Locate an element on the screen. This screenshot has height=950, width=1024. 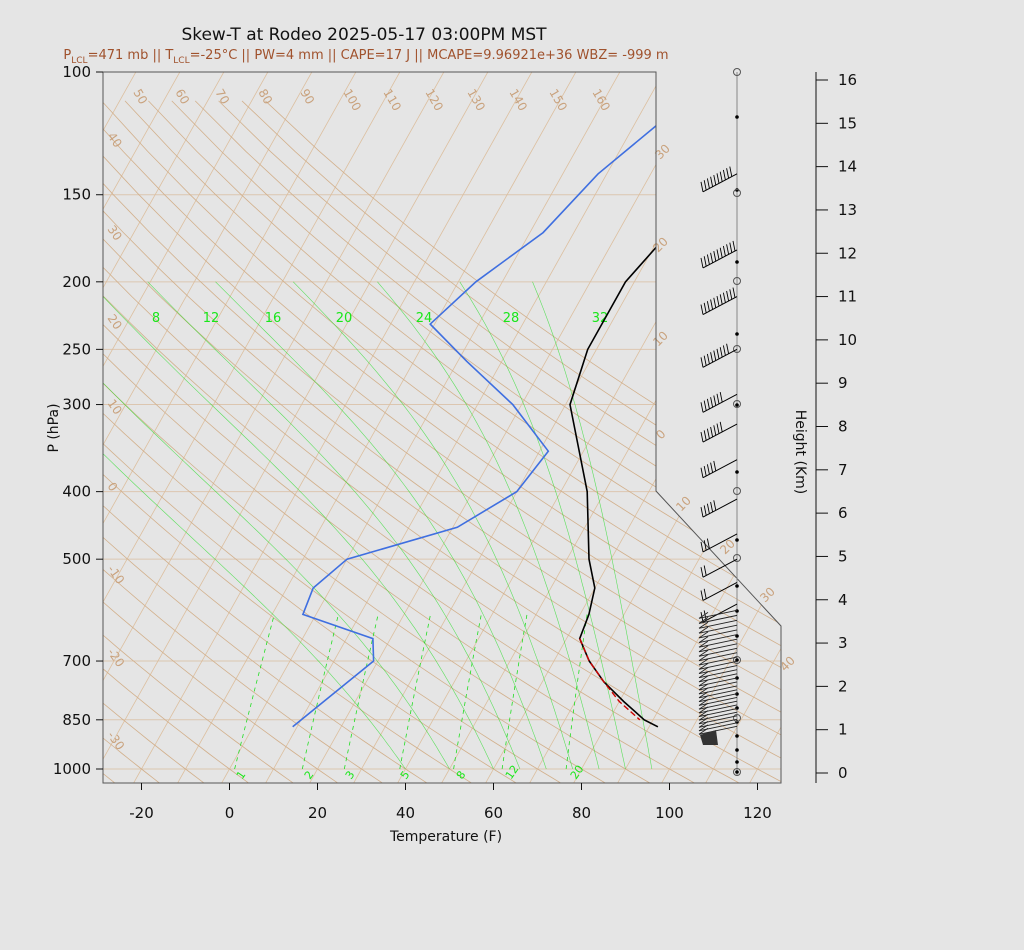
wind-level-dot is located at coordinates (737, 540).